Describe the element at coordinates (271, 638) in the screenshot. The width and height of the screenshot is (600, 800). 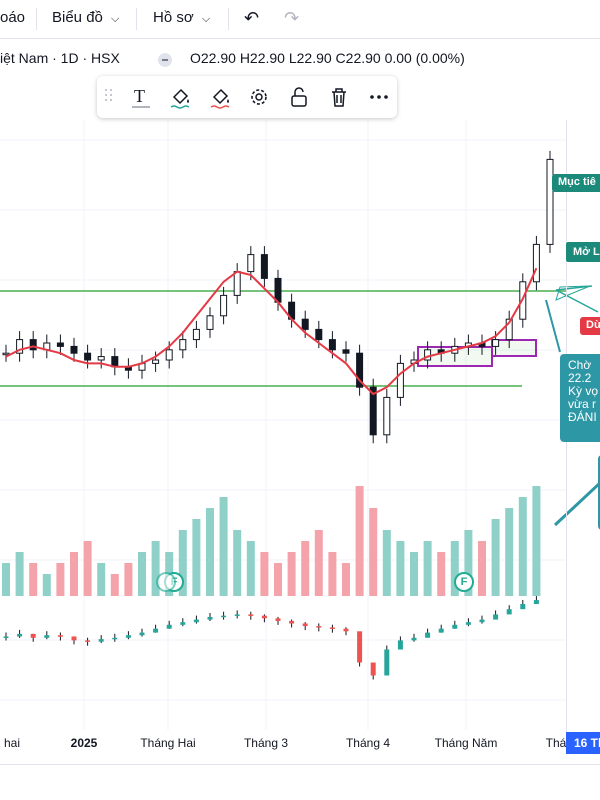
I see `indicator-pane` at that location.